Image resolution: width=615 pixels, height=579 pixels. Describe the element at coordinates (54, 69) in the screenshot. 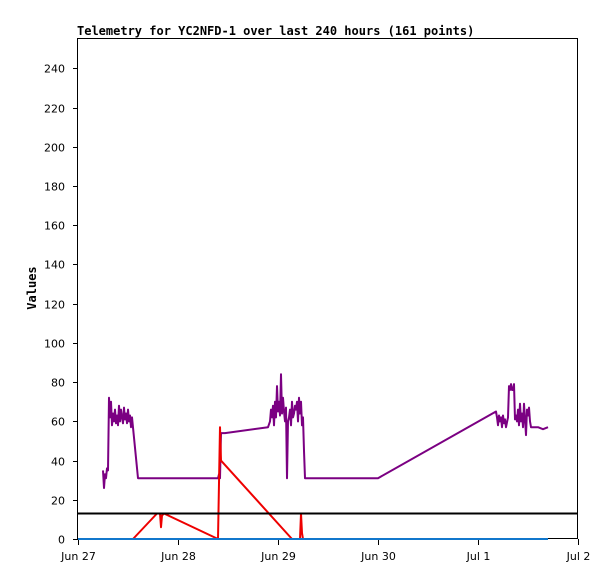

I see `y-tick-label: 240` at that location.